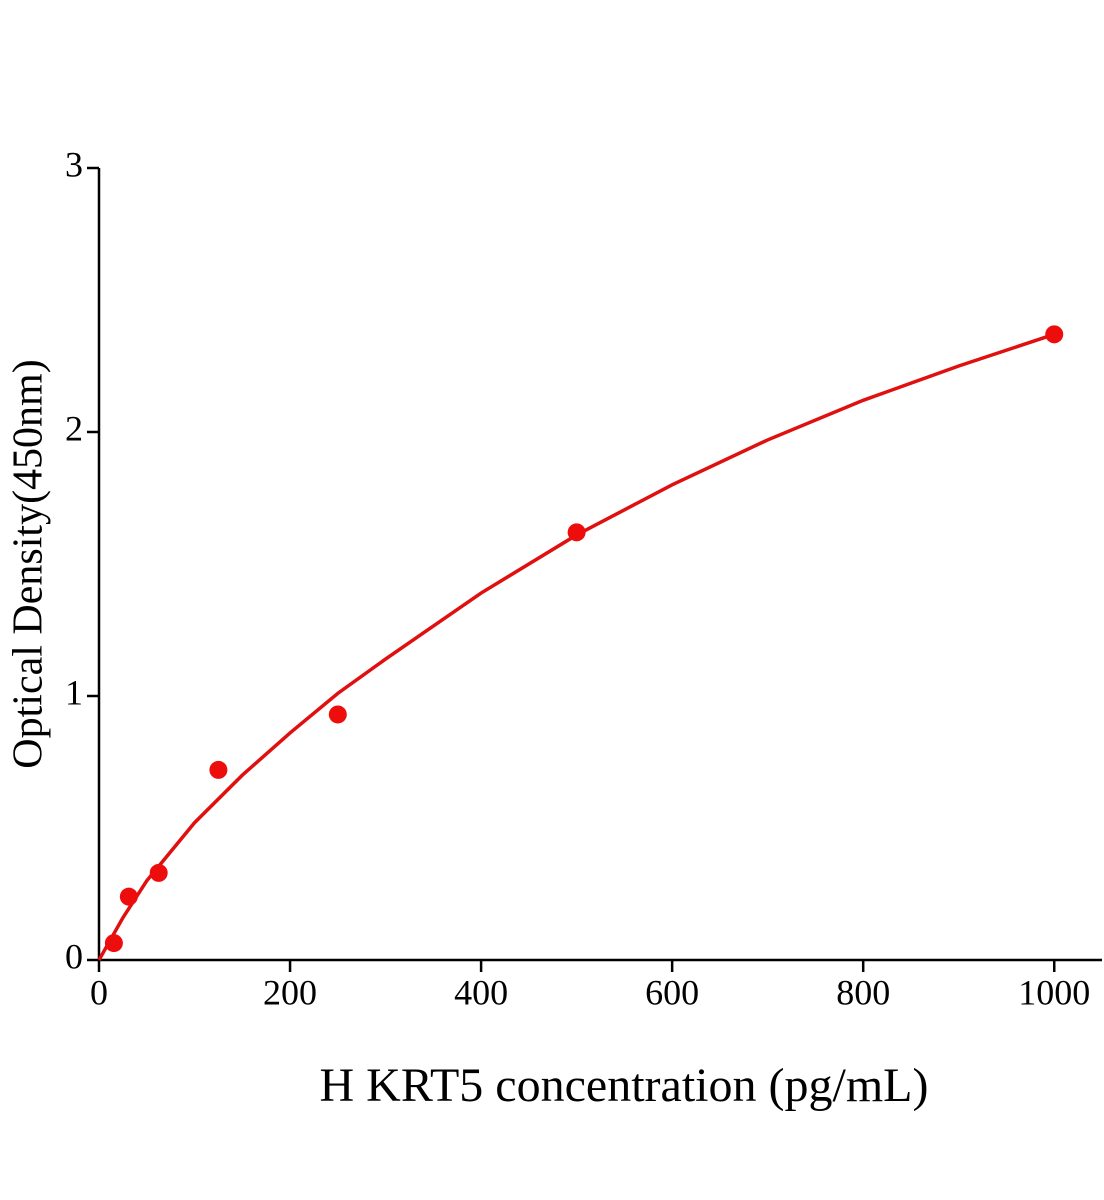 The width and height of the screenshot is (1104, 1200). What do you see at coordinates (863, 992) in the screenshot?
I see `x-tick-label: 800` at bounding box center [863, 992].